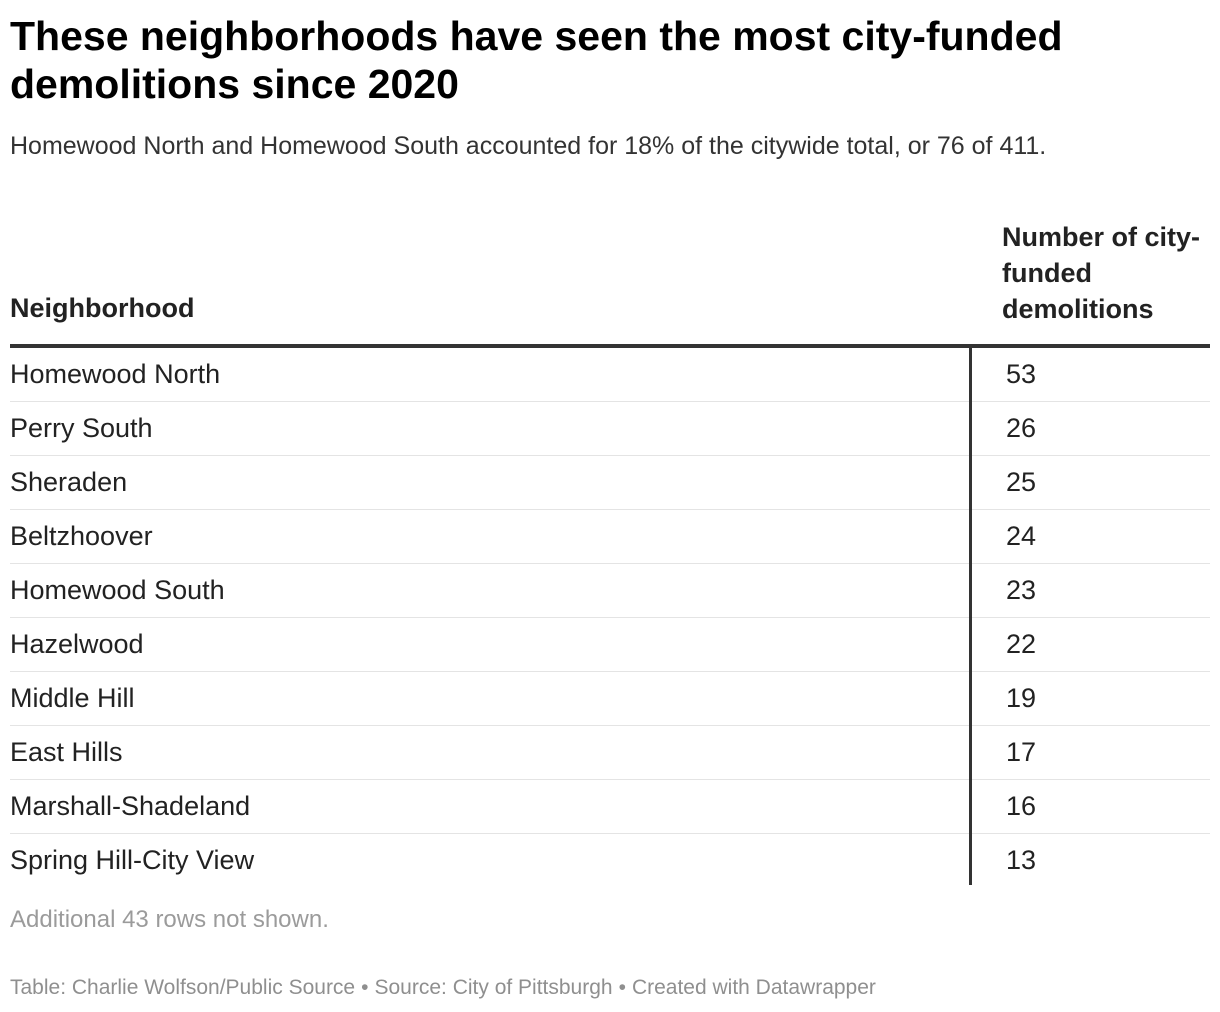  What do you see at coordinates (81, 536) in the screenshot?
I see `neighborhood-cell: Beltzhoover` at bounding box center [81, 536].